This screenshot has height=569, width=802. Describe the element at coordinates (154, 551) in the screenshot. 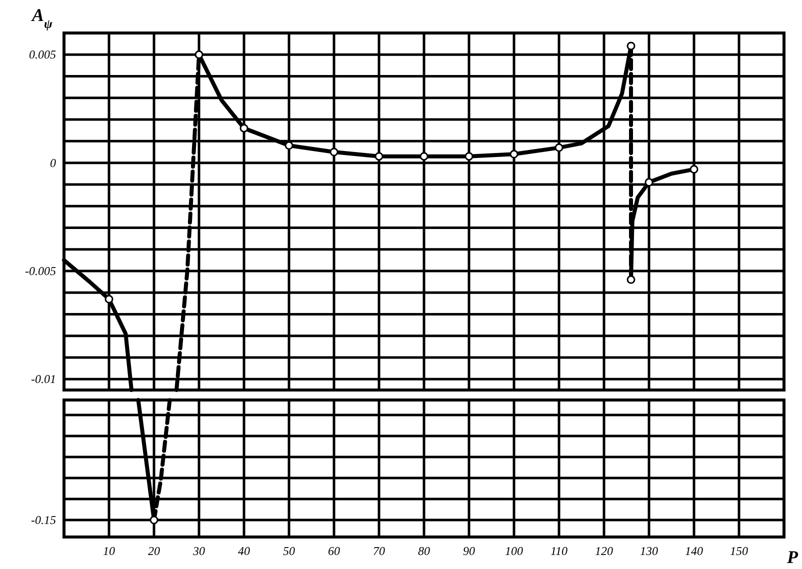

I see `x-tick-label: 20` at that location.